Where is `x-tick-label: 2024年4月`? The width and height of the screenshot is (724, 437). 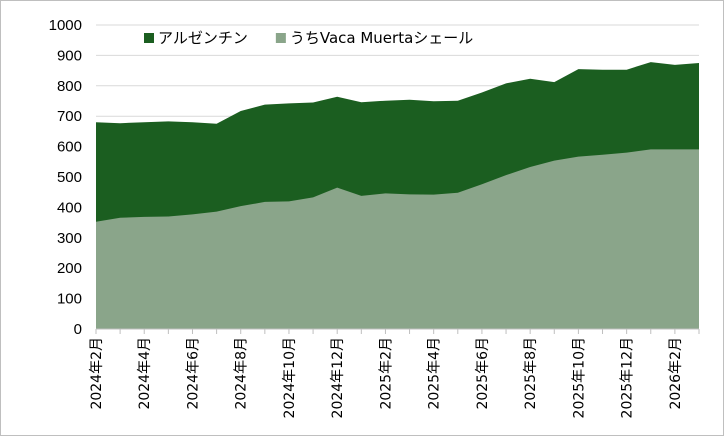 x-tick-label: 2024年4月 is located at coordinates (145, 373).